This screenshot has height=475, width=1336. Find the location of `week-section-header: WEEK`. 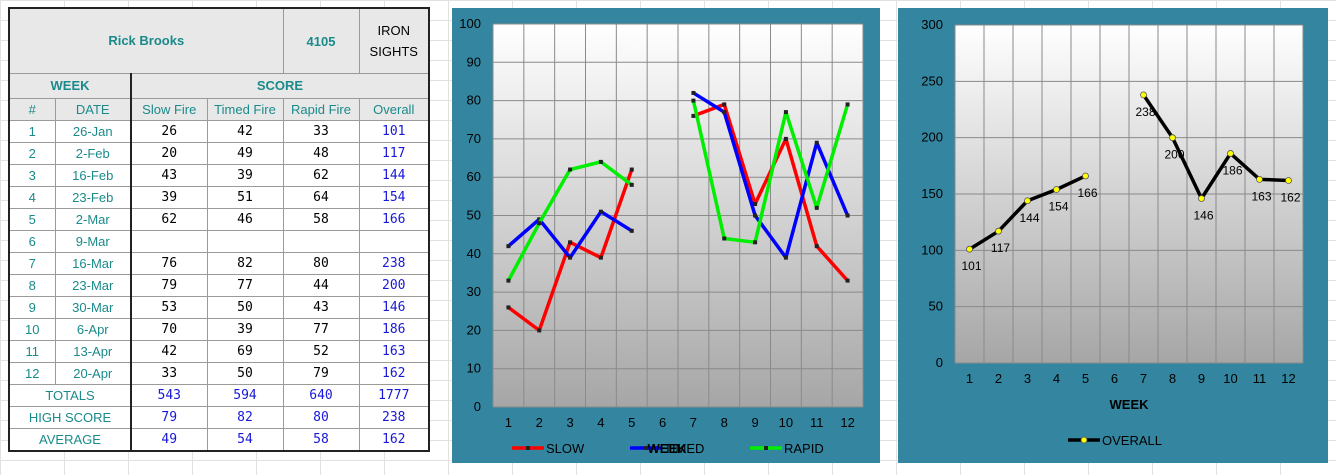

week-section-header: WEEK is located at coordinates (70, 86).